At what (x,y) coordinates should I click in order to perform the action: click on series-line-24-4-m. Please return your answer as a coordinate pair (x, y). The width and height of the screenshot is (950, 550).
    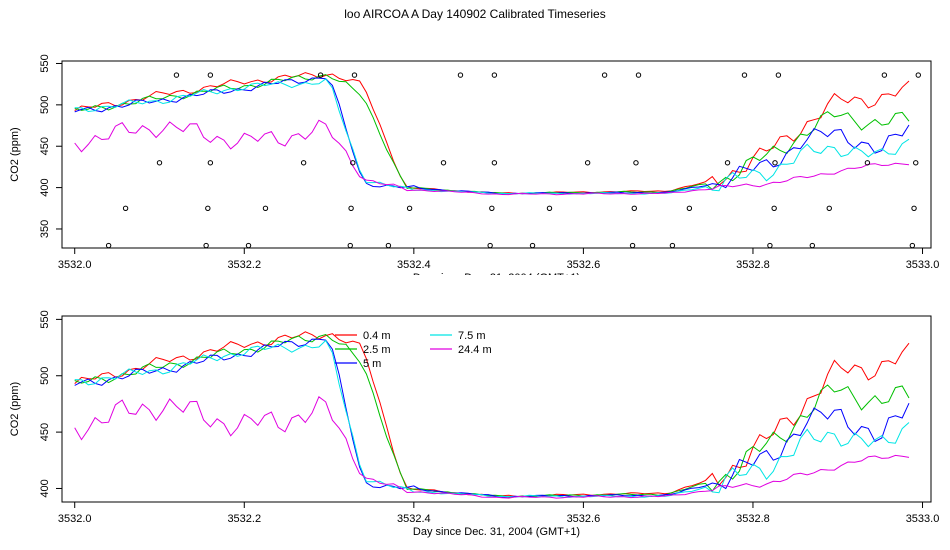
    Looking at the image, I should click on (492, 157).